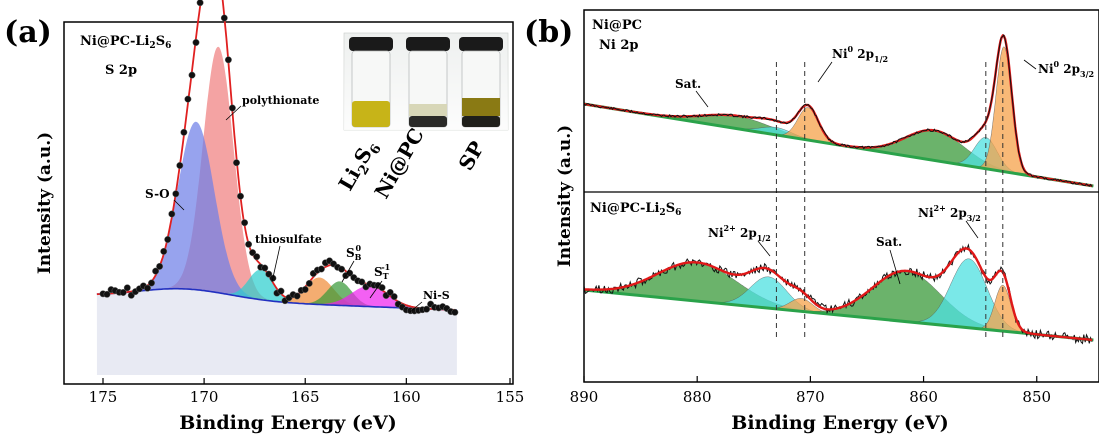 The image size is (1099, 434). What do you see at coordinates (280, 100) in the screenshot?
I see `peak-label-polythionate: polythionate` at bounding box center [280, 100].